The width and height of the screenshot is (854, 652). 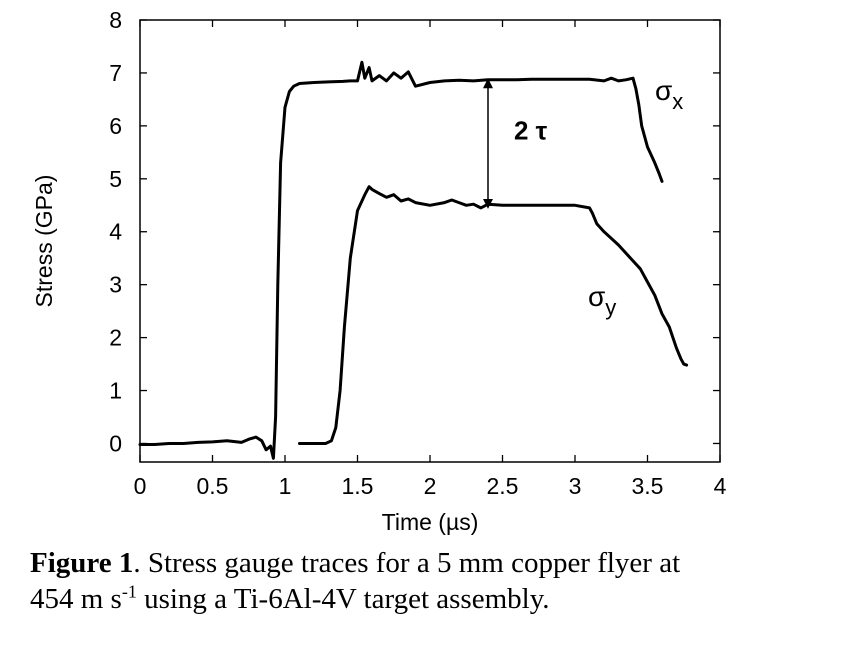 What do you see at coordinates (129, 591) in the screenshot?
I see `caption-text-line2-sup: -1` at bounding box center [129, 591].